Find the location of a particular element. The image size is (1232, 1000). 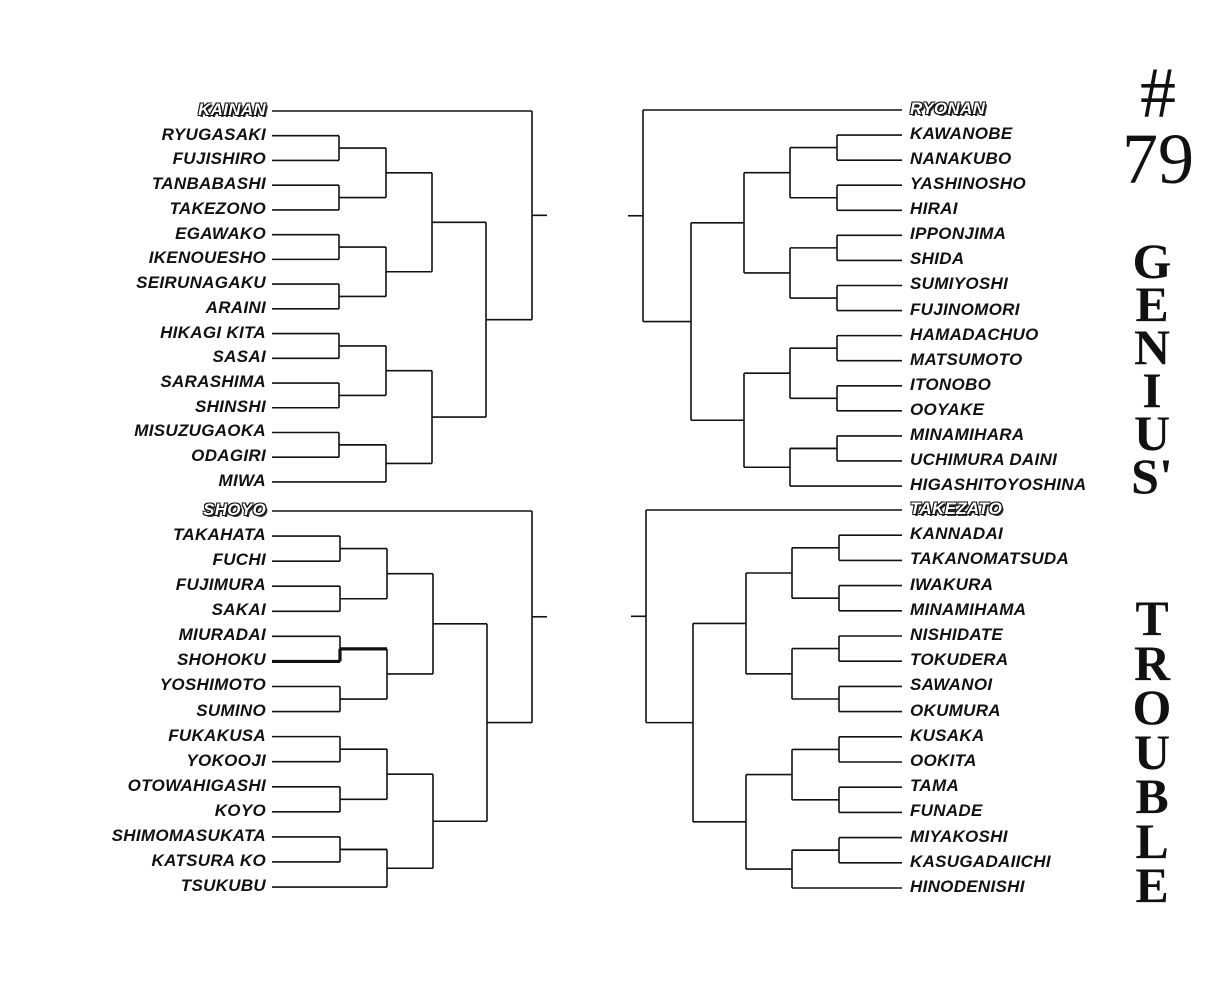

team-label: SUMIYOSHI is located at coordinates (959, 284).